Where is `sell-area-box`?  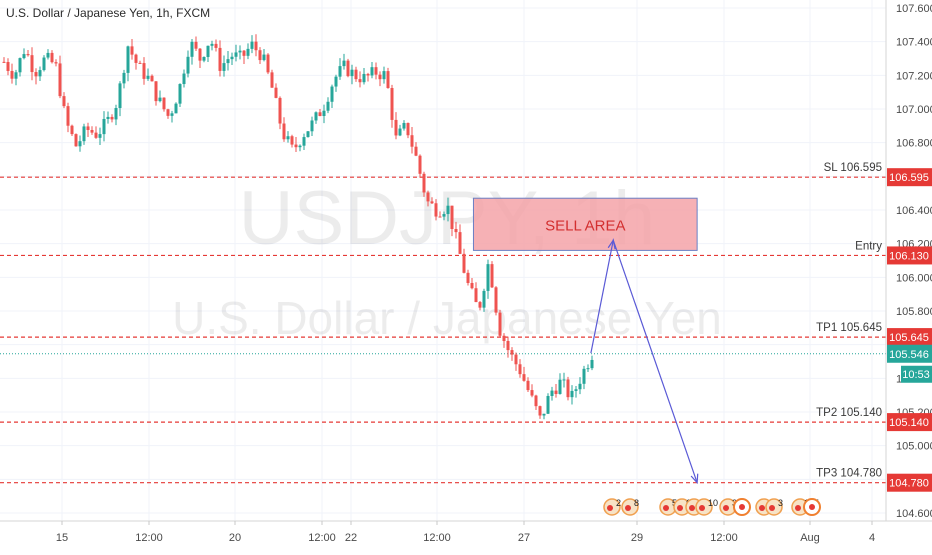 sell-area-box is located at coordinates (585, 224).